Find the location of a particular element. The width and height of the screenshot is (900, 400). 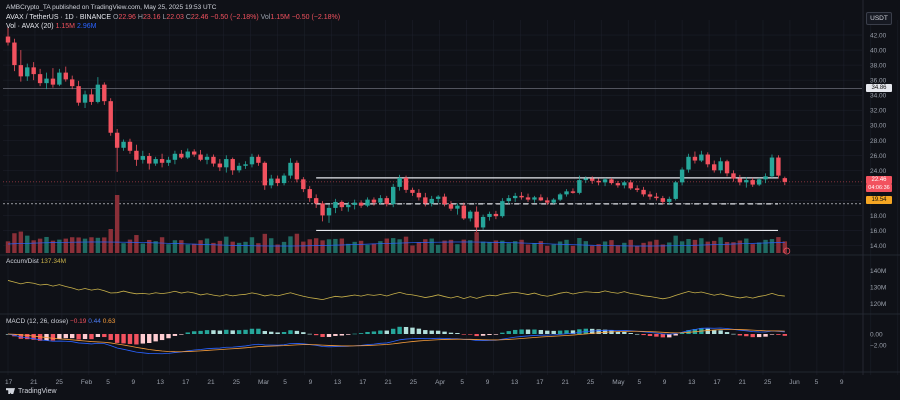

tradingview-wordmark: TradingView is located at coordinates (37, 391).